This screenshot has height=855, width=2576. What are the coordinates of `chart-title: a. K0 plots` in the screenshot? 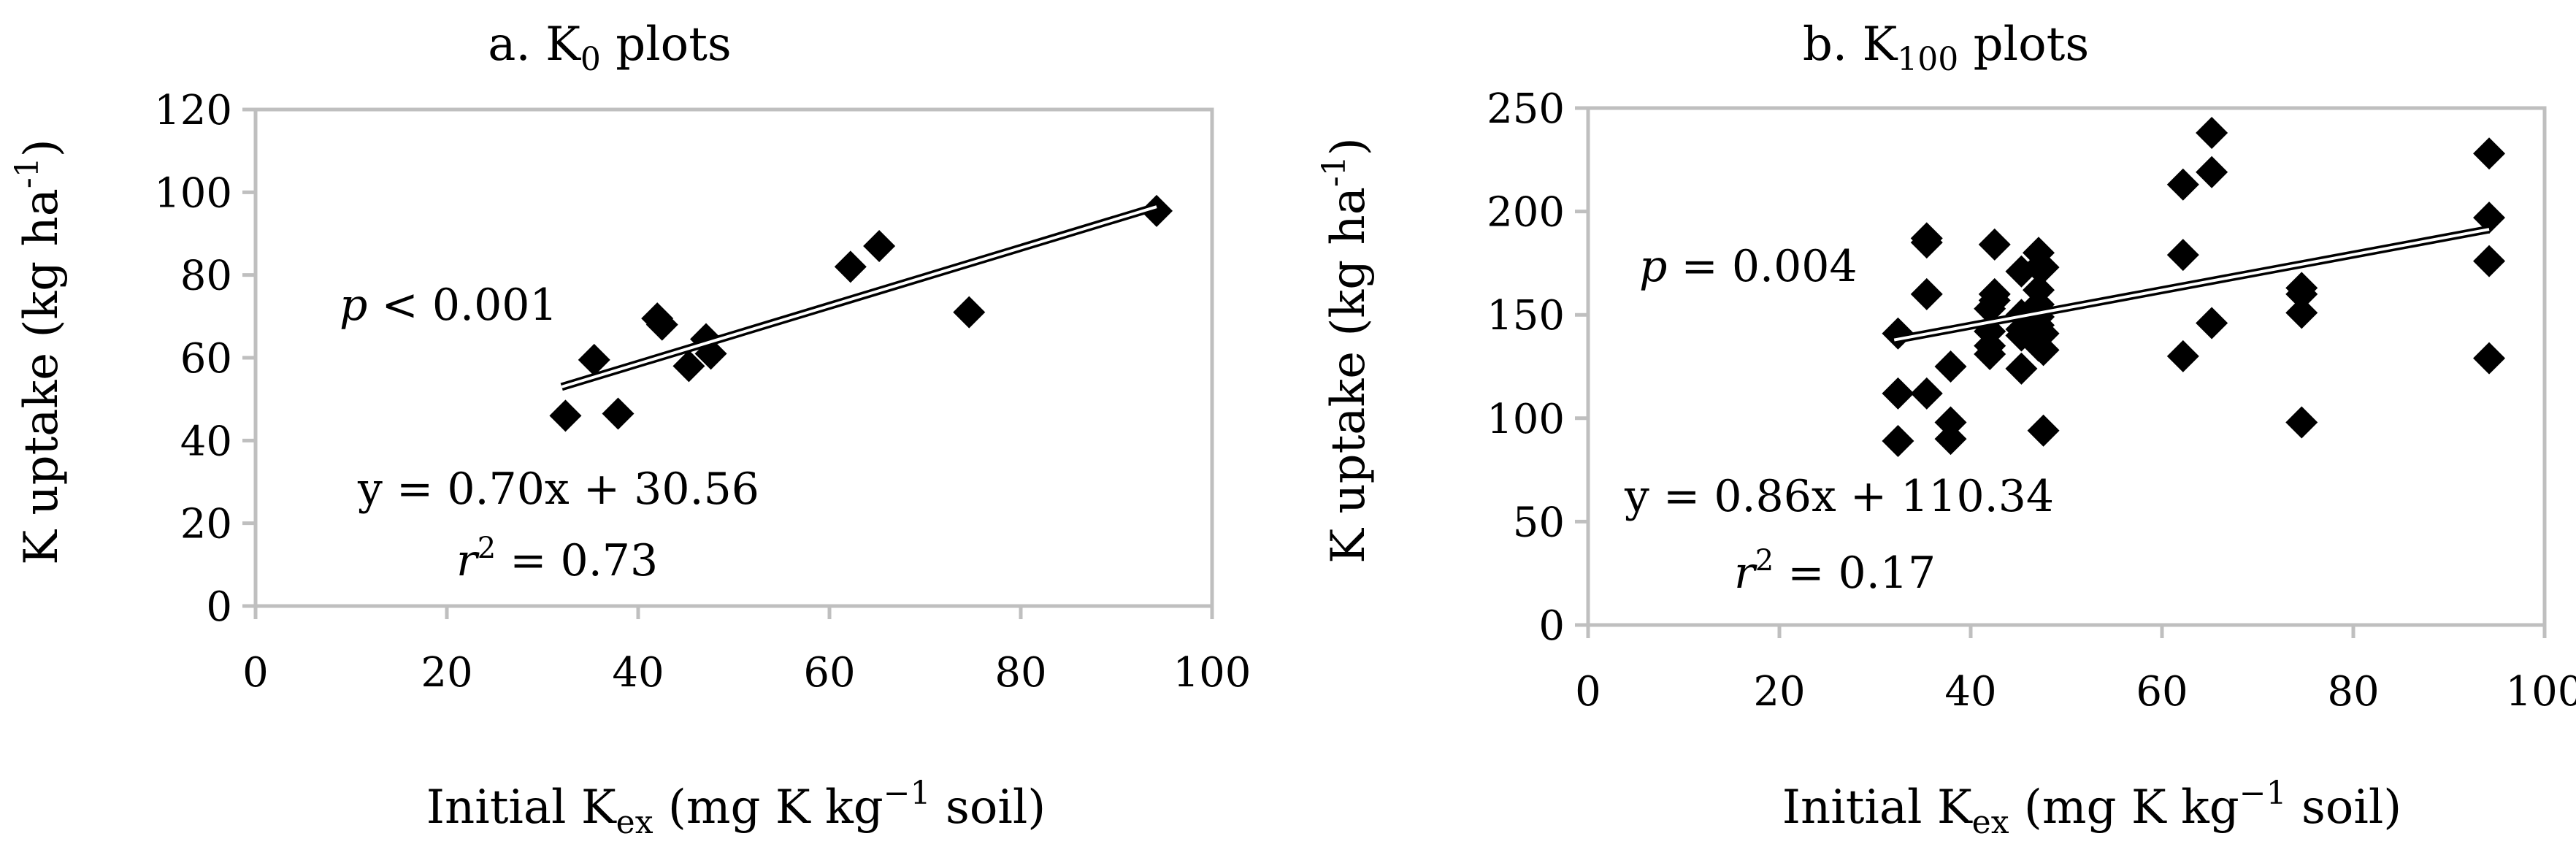 It's located at (610, 48).